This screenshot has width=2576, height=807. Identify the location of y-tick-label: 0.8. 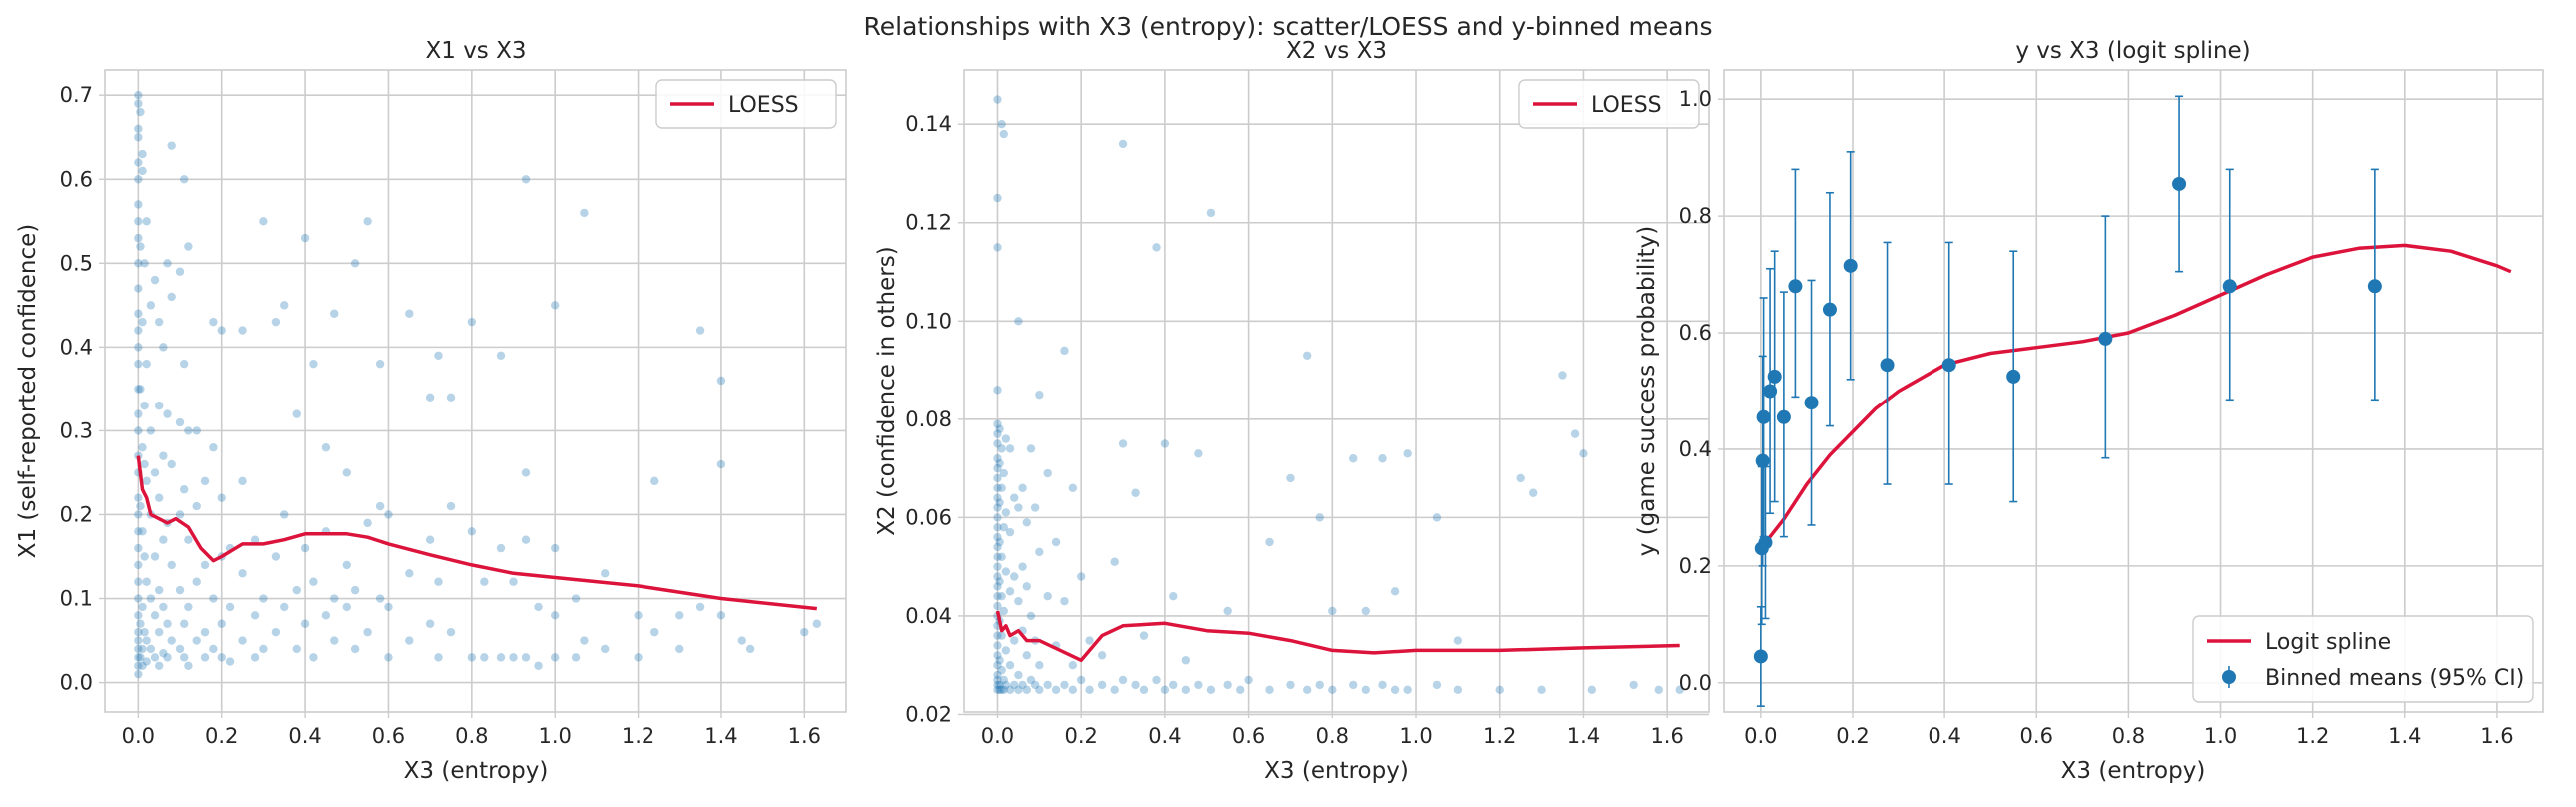
(1695, 216).